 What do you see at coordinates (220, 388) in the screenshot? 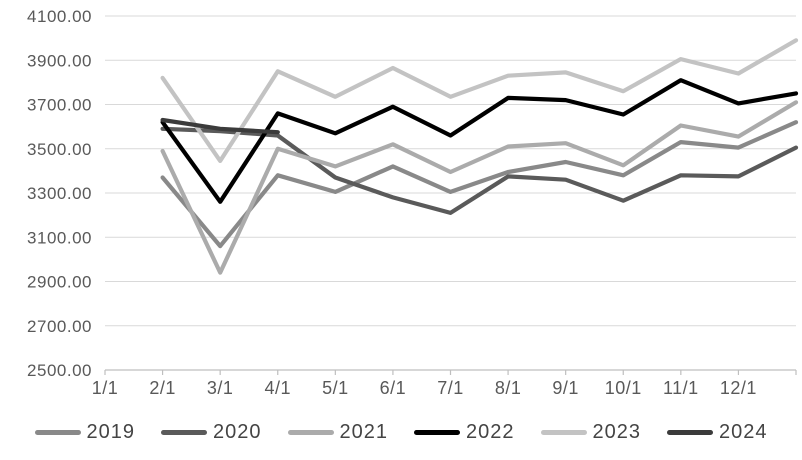
I see `x-axis-label: 3/1` at bounding box center [220, 388].